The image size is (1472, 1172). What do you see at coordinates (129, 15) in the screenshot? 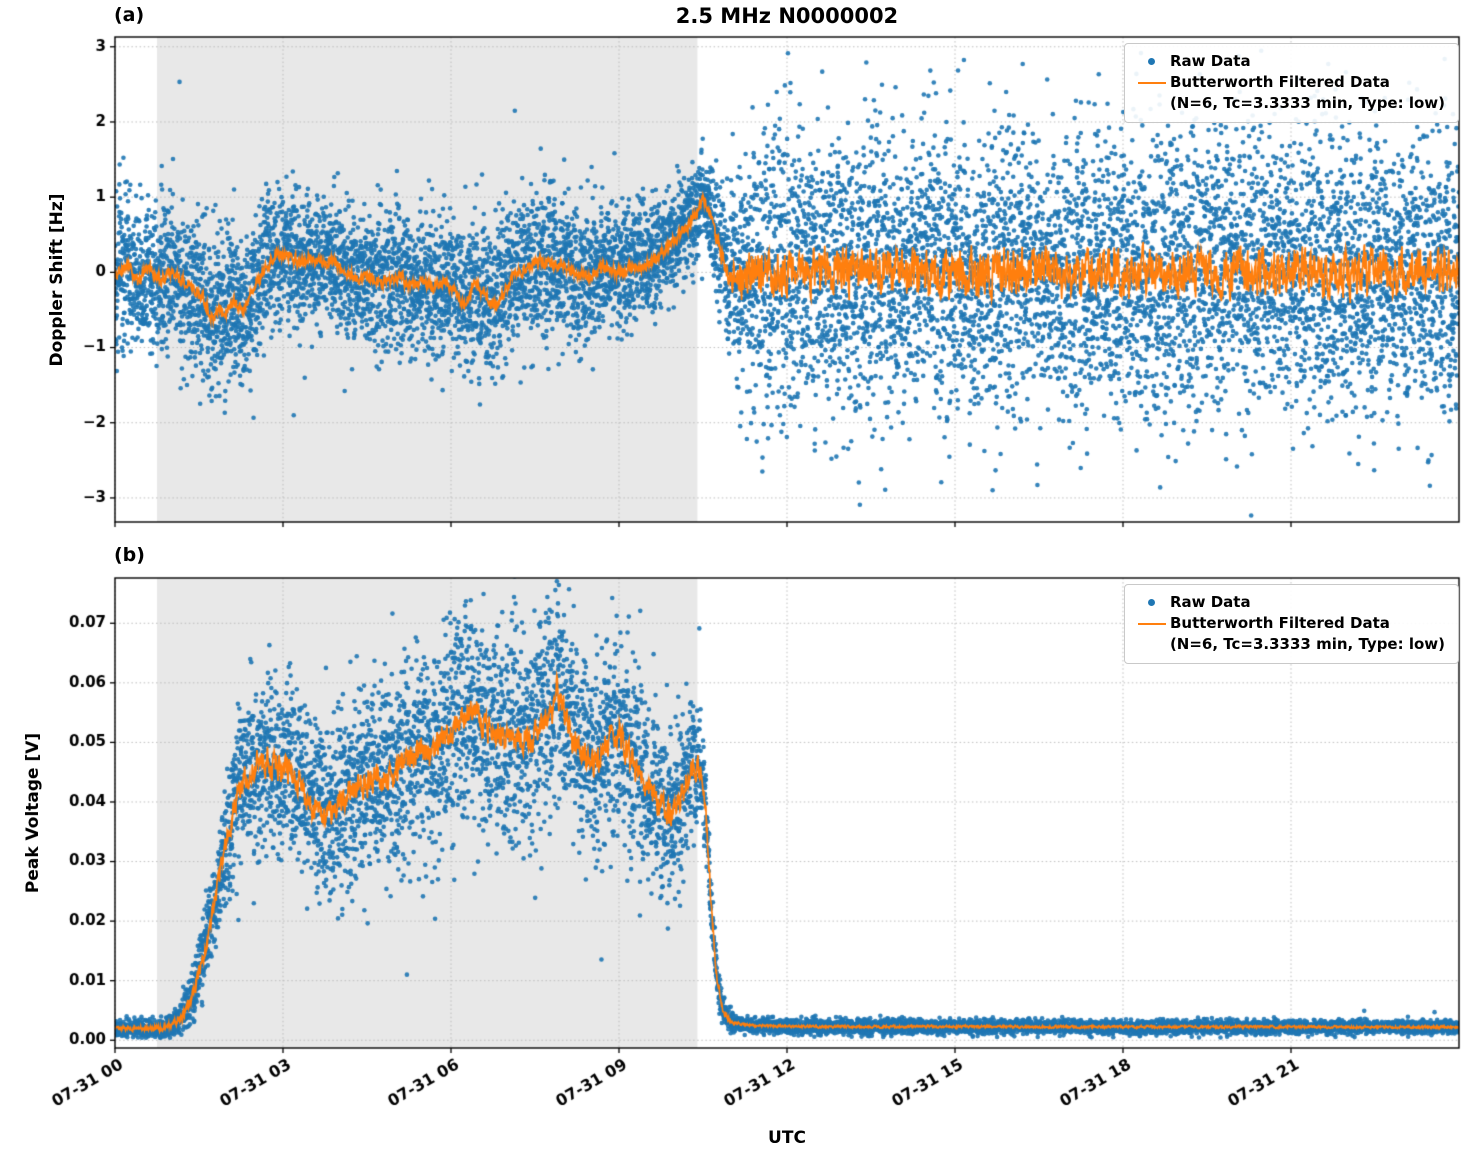
I see `panel-a-tag: (a)` at bounding box center [129, 15].